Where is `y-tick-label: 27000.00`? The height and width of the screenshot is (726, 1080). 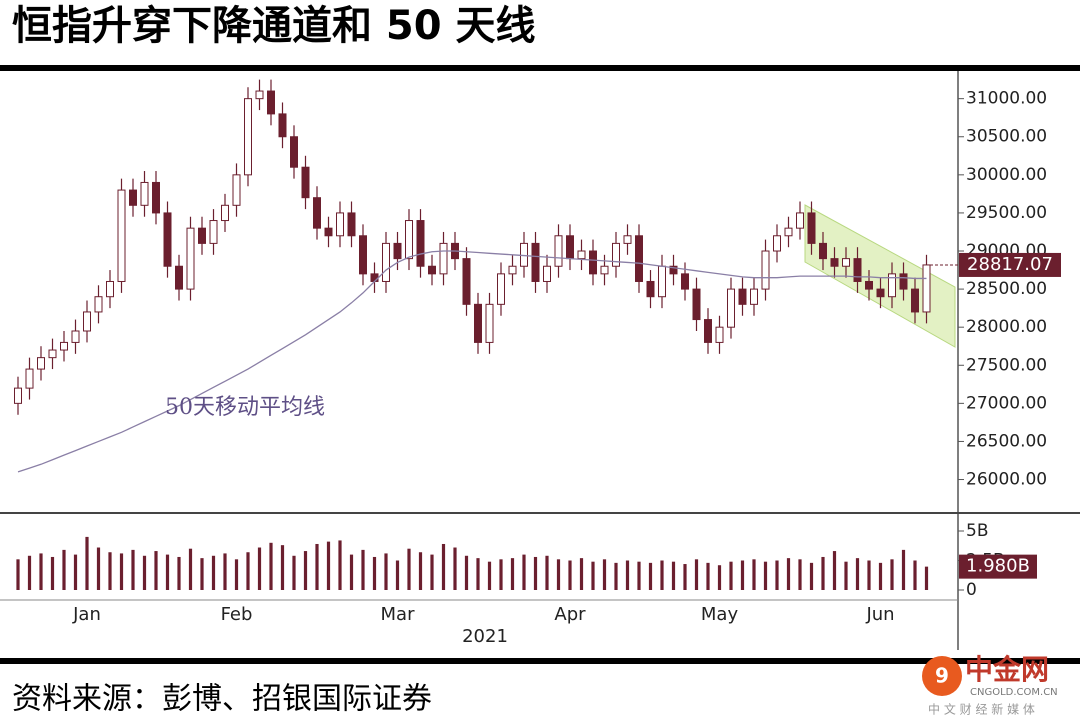 y-tick-label: 27000.00 is located at coordinates (1006, 403).